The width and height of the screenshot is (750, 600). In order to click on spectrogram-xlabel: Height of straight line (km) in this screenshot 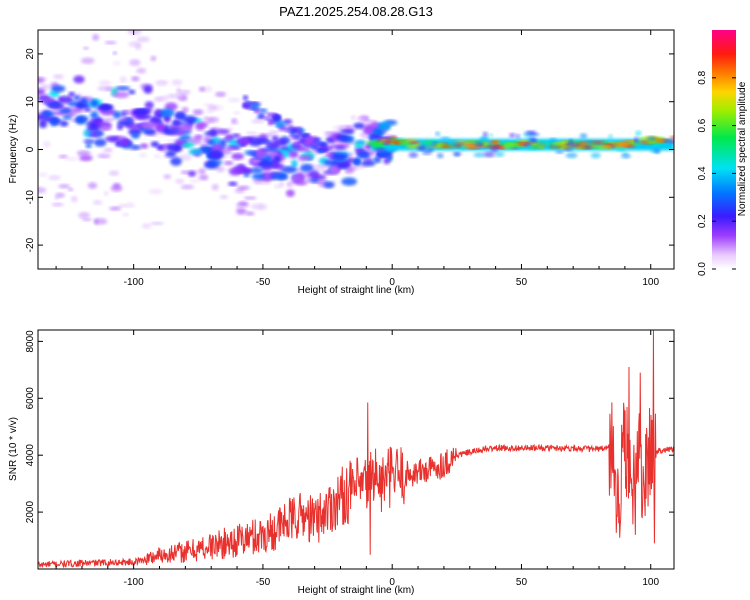, I will do `click(356, 290)`.